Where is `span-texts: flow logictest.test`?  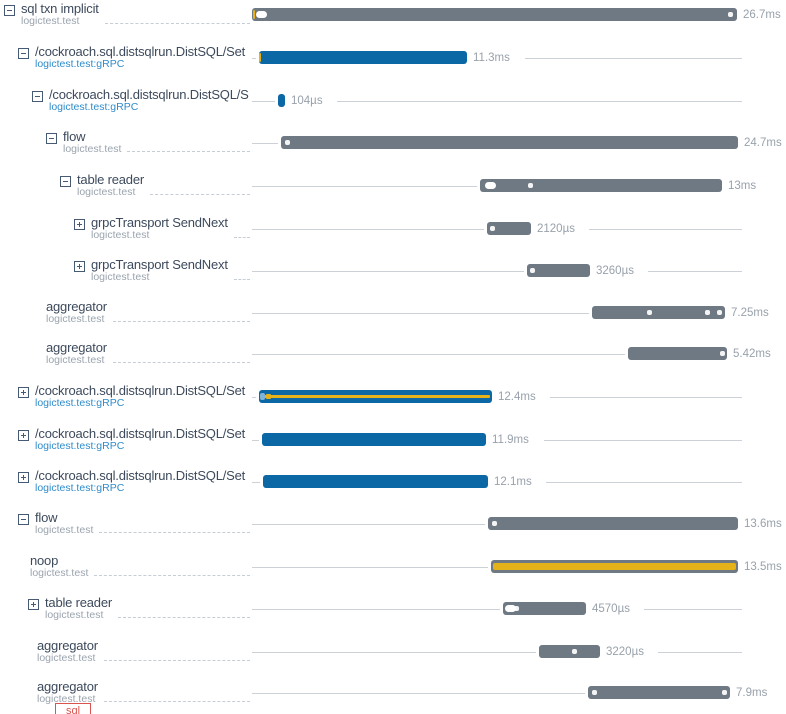
span-texts: flow logictest.test is located at coordinates (92, 142).